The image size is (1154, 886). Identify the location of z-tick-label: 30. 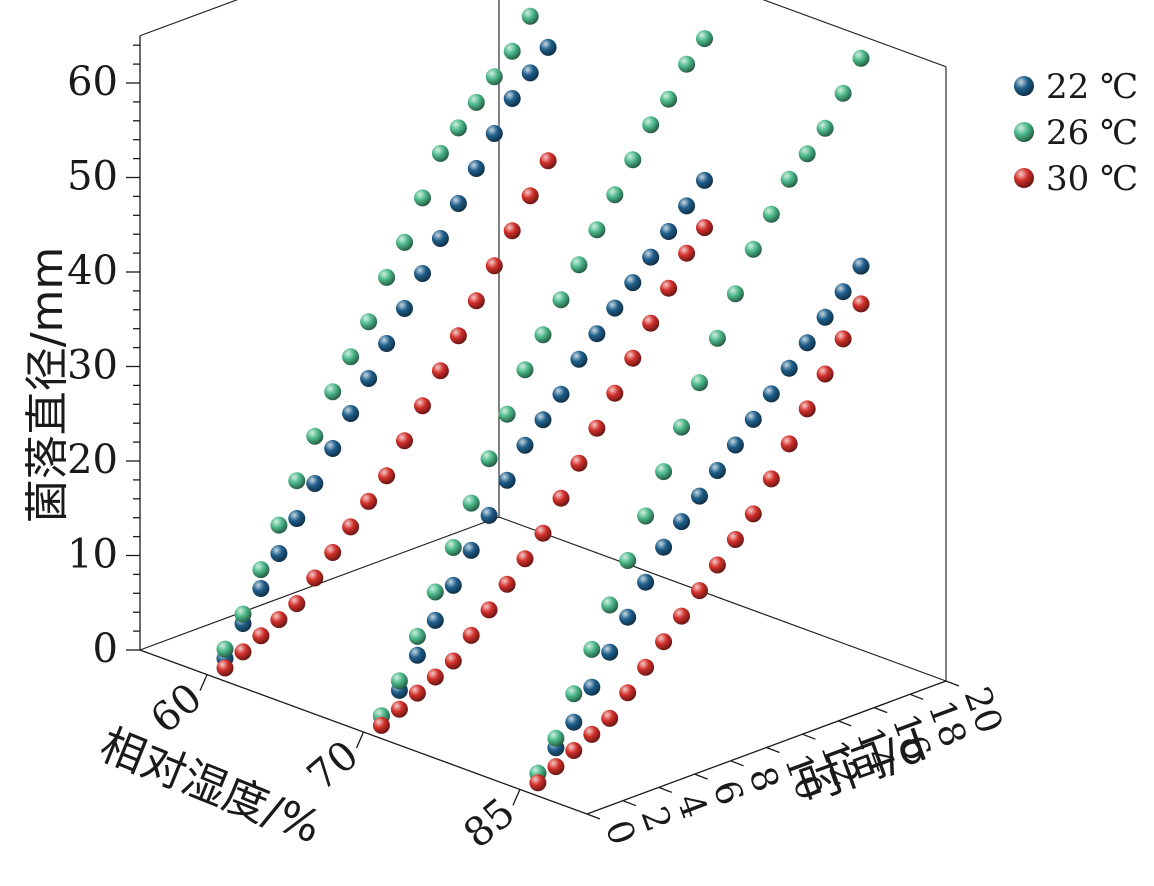
(92, 366).